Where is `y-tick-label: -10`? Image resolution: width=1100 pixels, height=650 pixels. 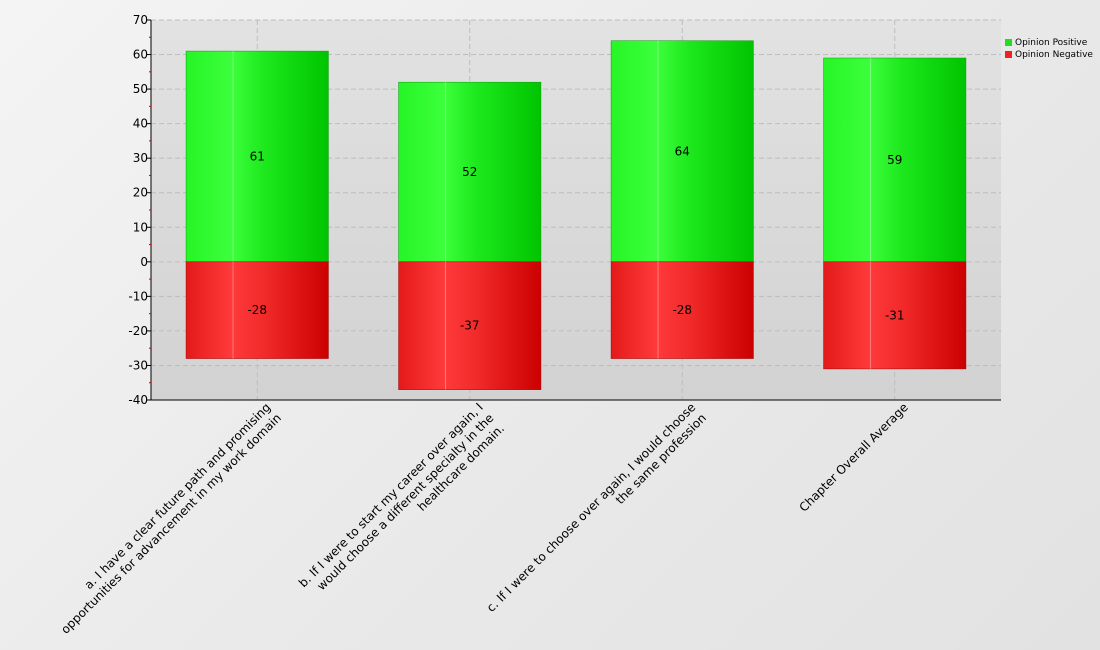
y-tick-label: -10 is located at coordinates (138, 296).